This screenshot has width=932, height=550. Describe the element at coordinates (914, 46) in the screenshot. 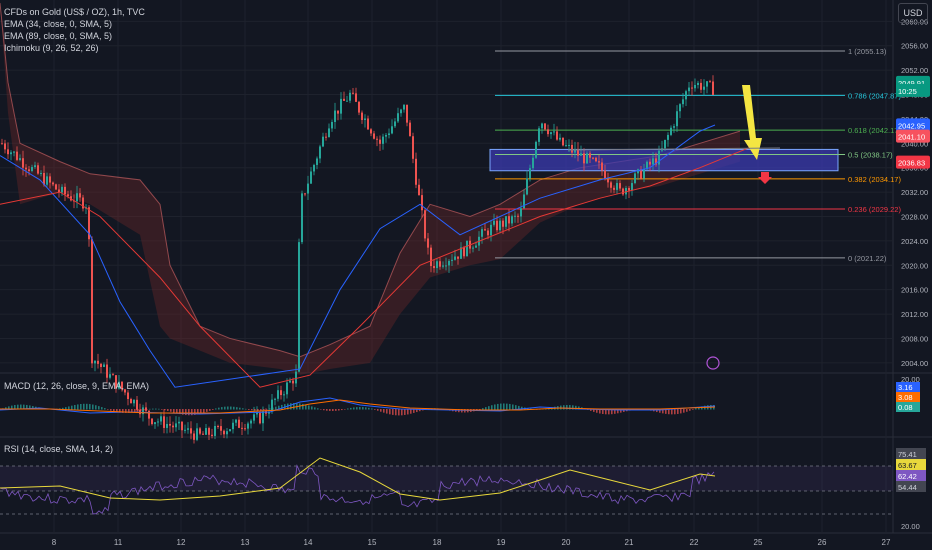

I see `y-tick-label: 2056.00` at that location.